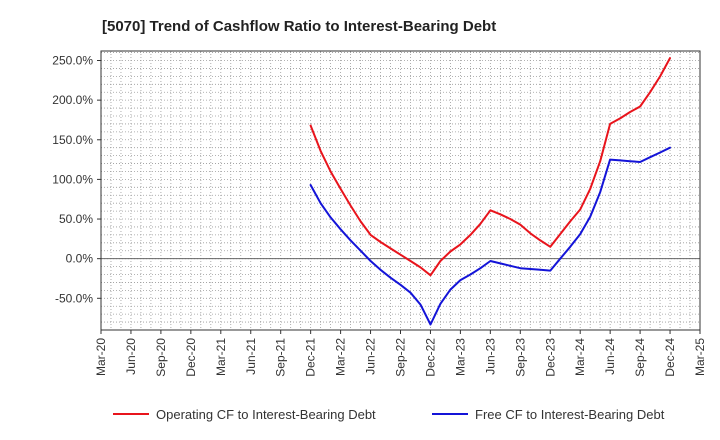  I want to click on x-tick-label: Dec-22, so click(430, 357).